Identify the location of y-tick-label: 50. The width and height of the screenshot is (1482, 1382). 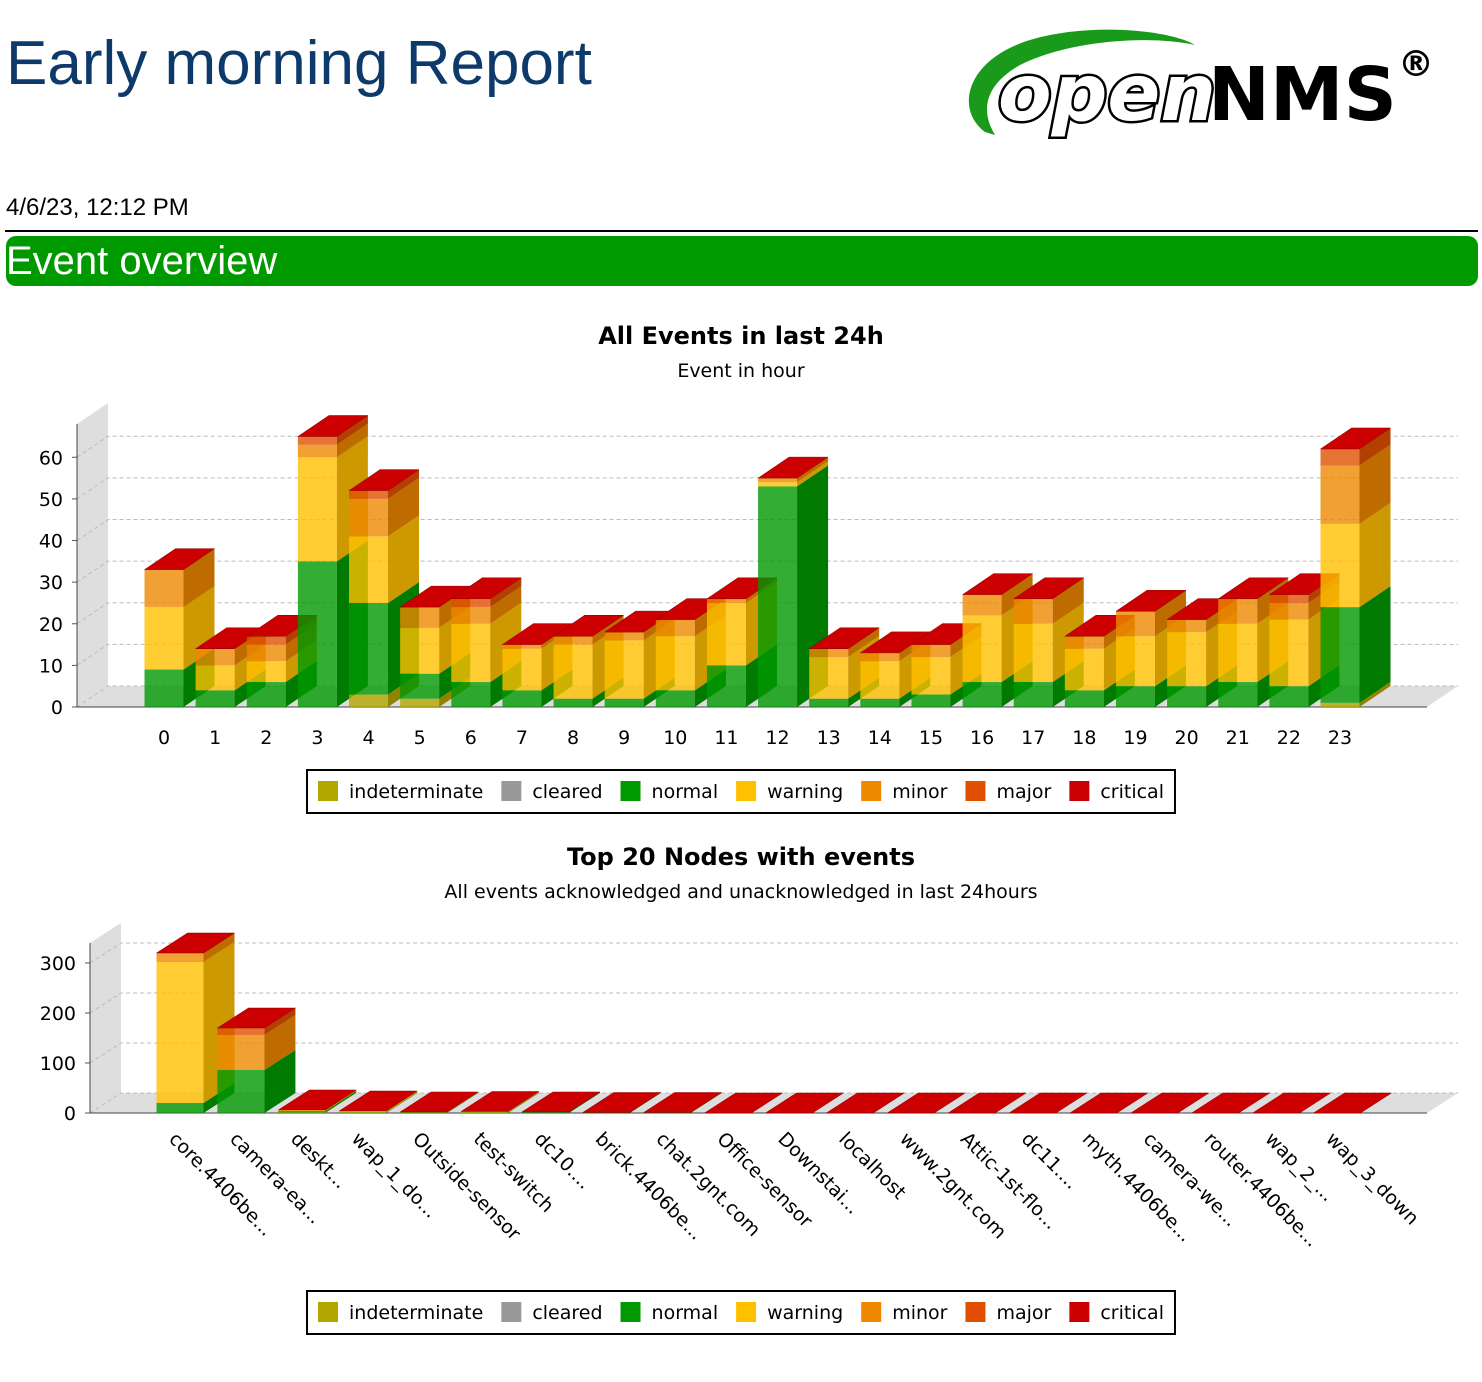
(51, 500).